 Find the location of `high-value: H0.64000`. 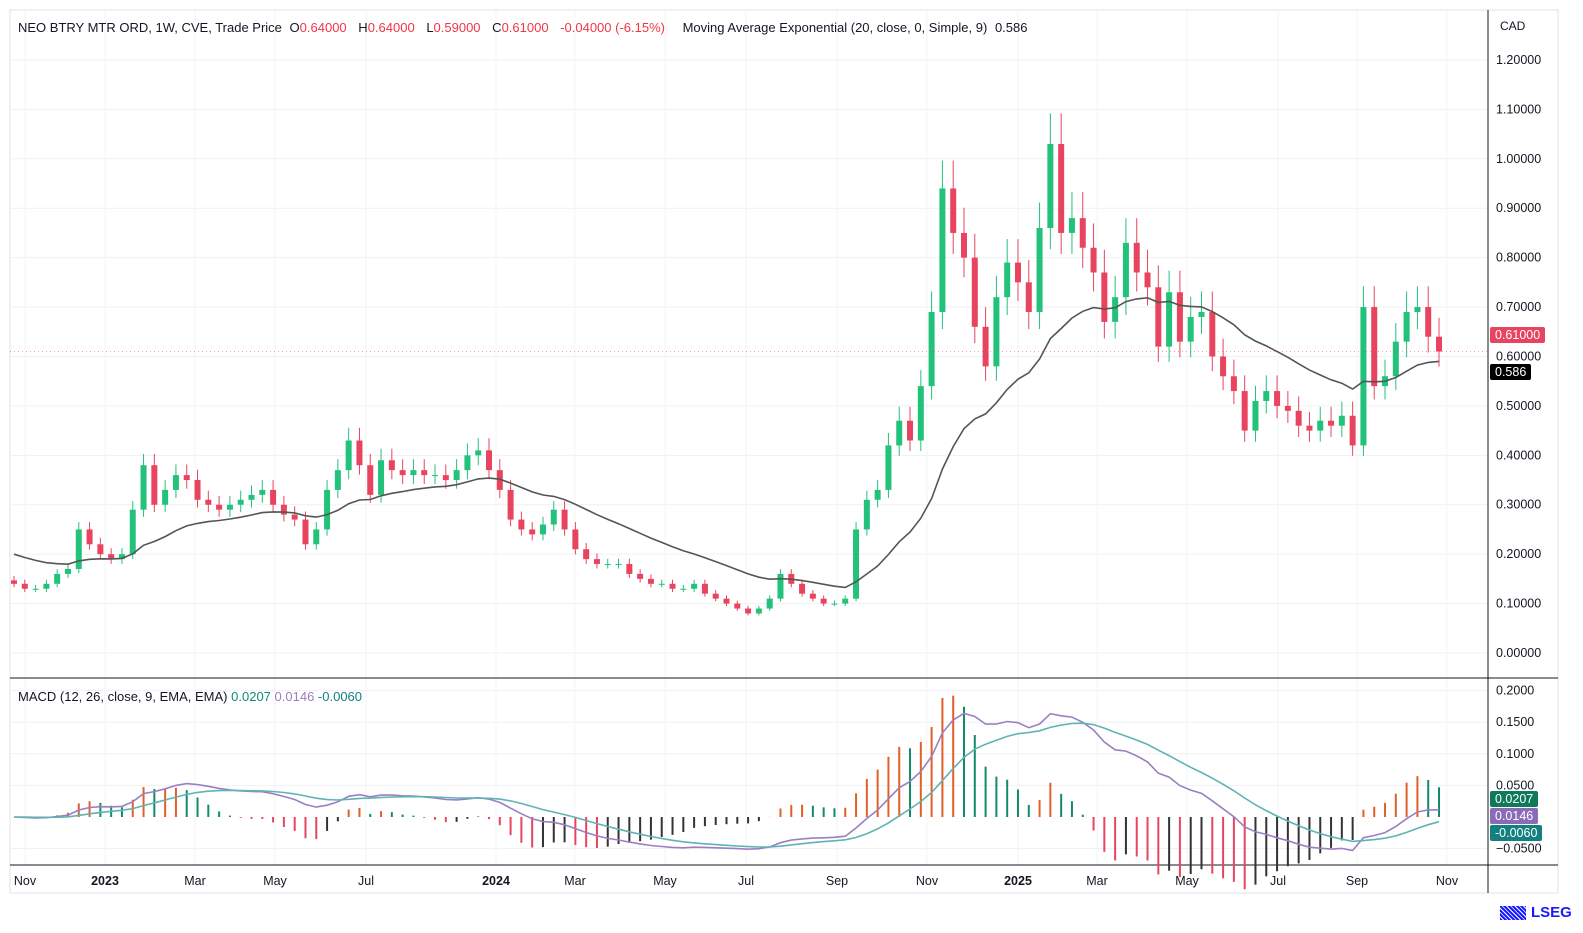

high-value: H0.64000 is located at coordinates (388, 27).